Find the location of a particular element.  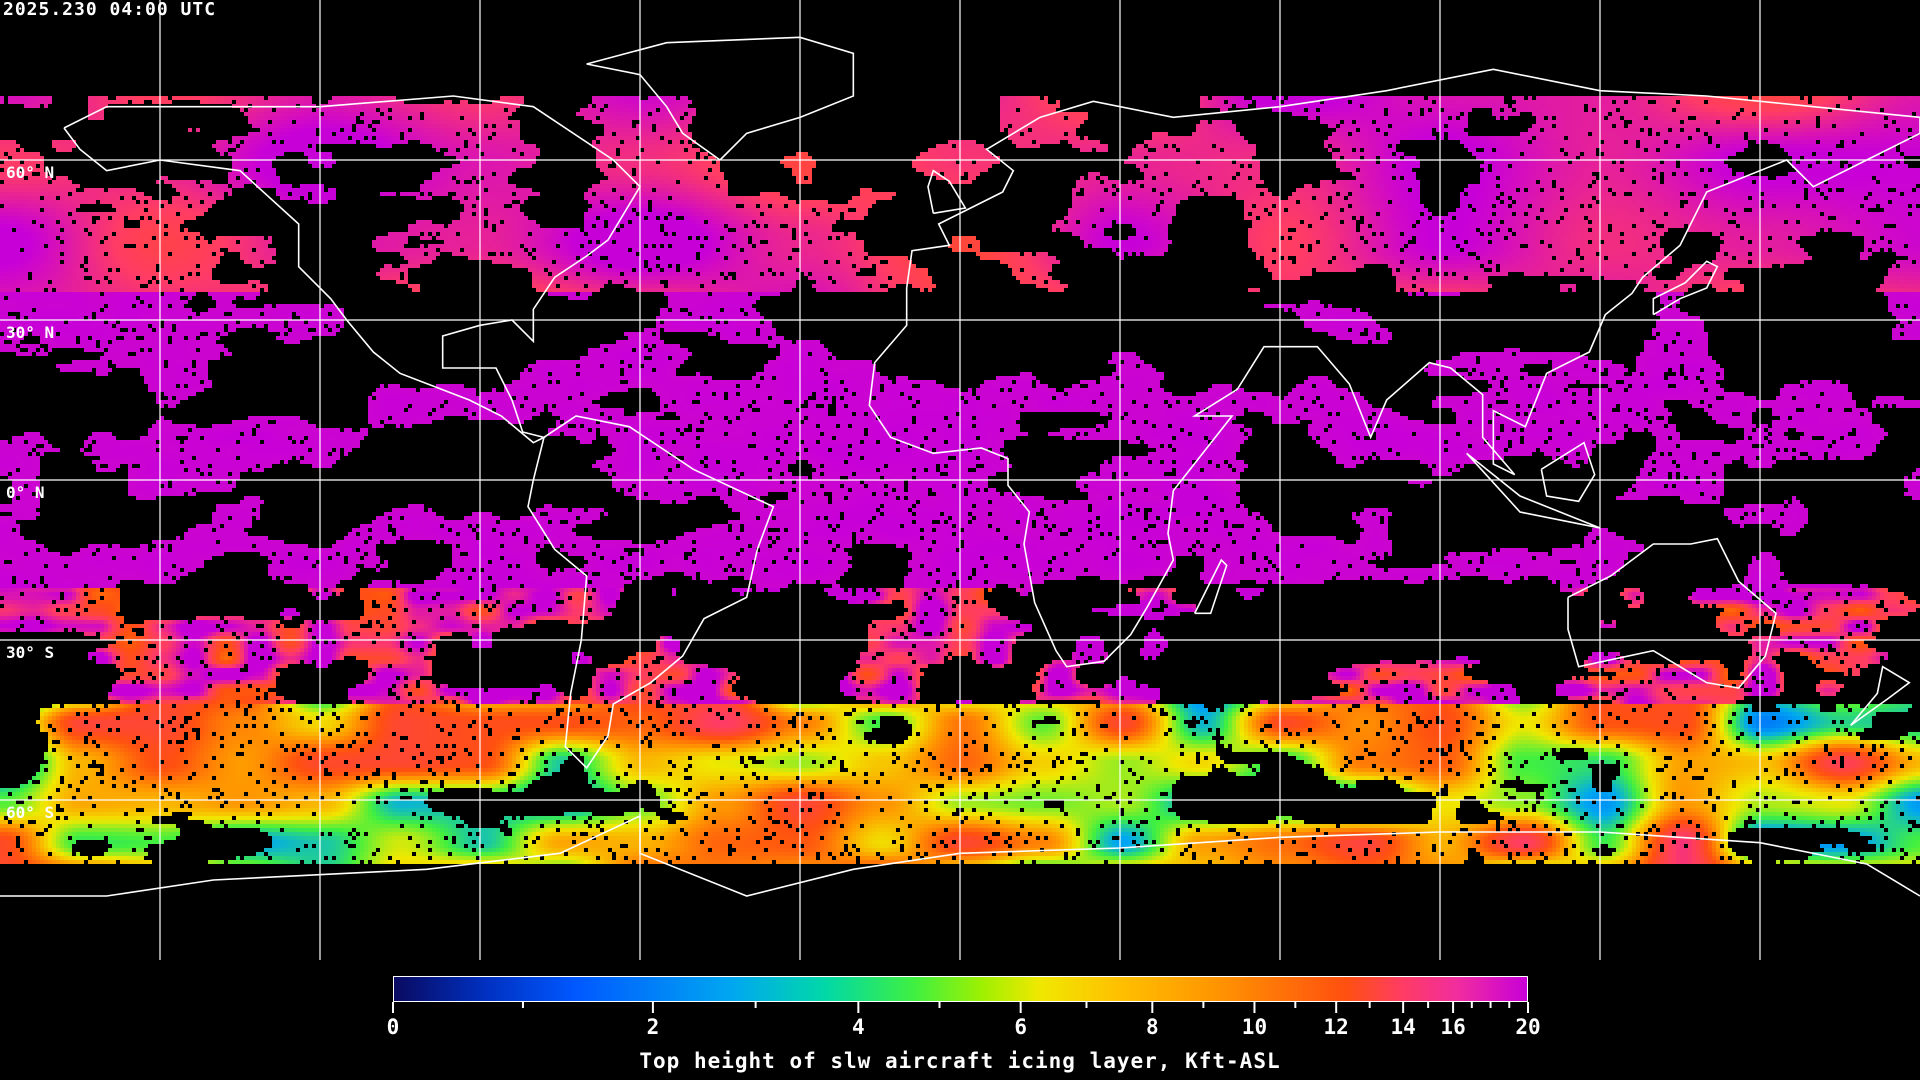

coastline-australia is located at coordinates (1672, 613).